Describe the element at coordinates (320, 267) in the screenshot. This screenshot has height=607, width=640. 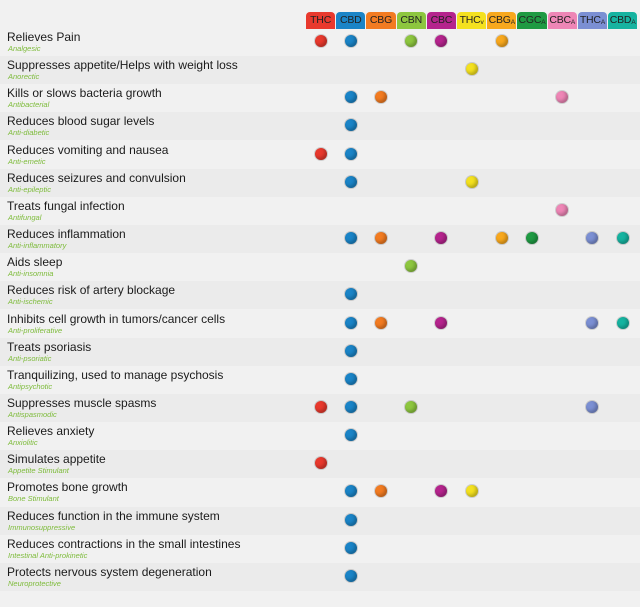
I see `table-row: Aids sleep Anti-insomnia` at that location.